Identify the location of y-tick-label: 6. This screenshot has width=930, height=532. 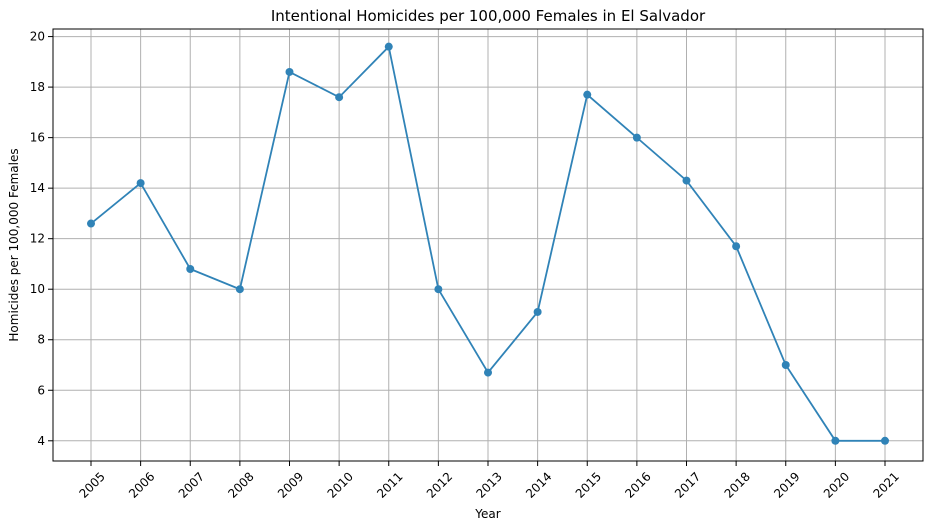
(41, 390).